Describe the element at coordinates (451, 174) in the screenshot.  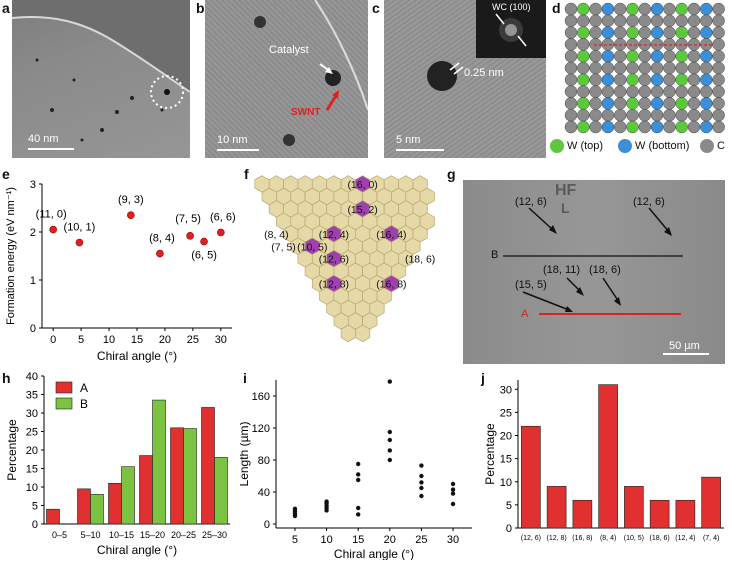
I see `panel-letter-g: g` at that location.